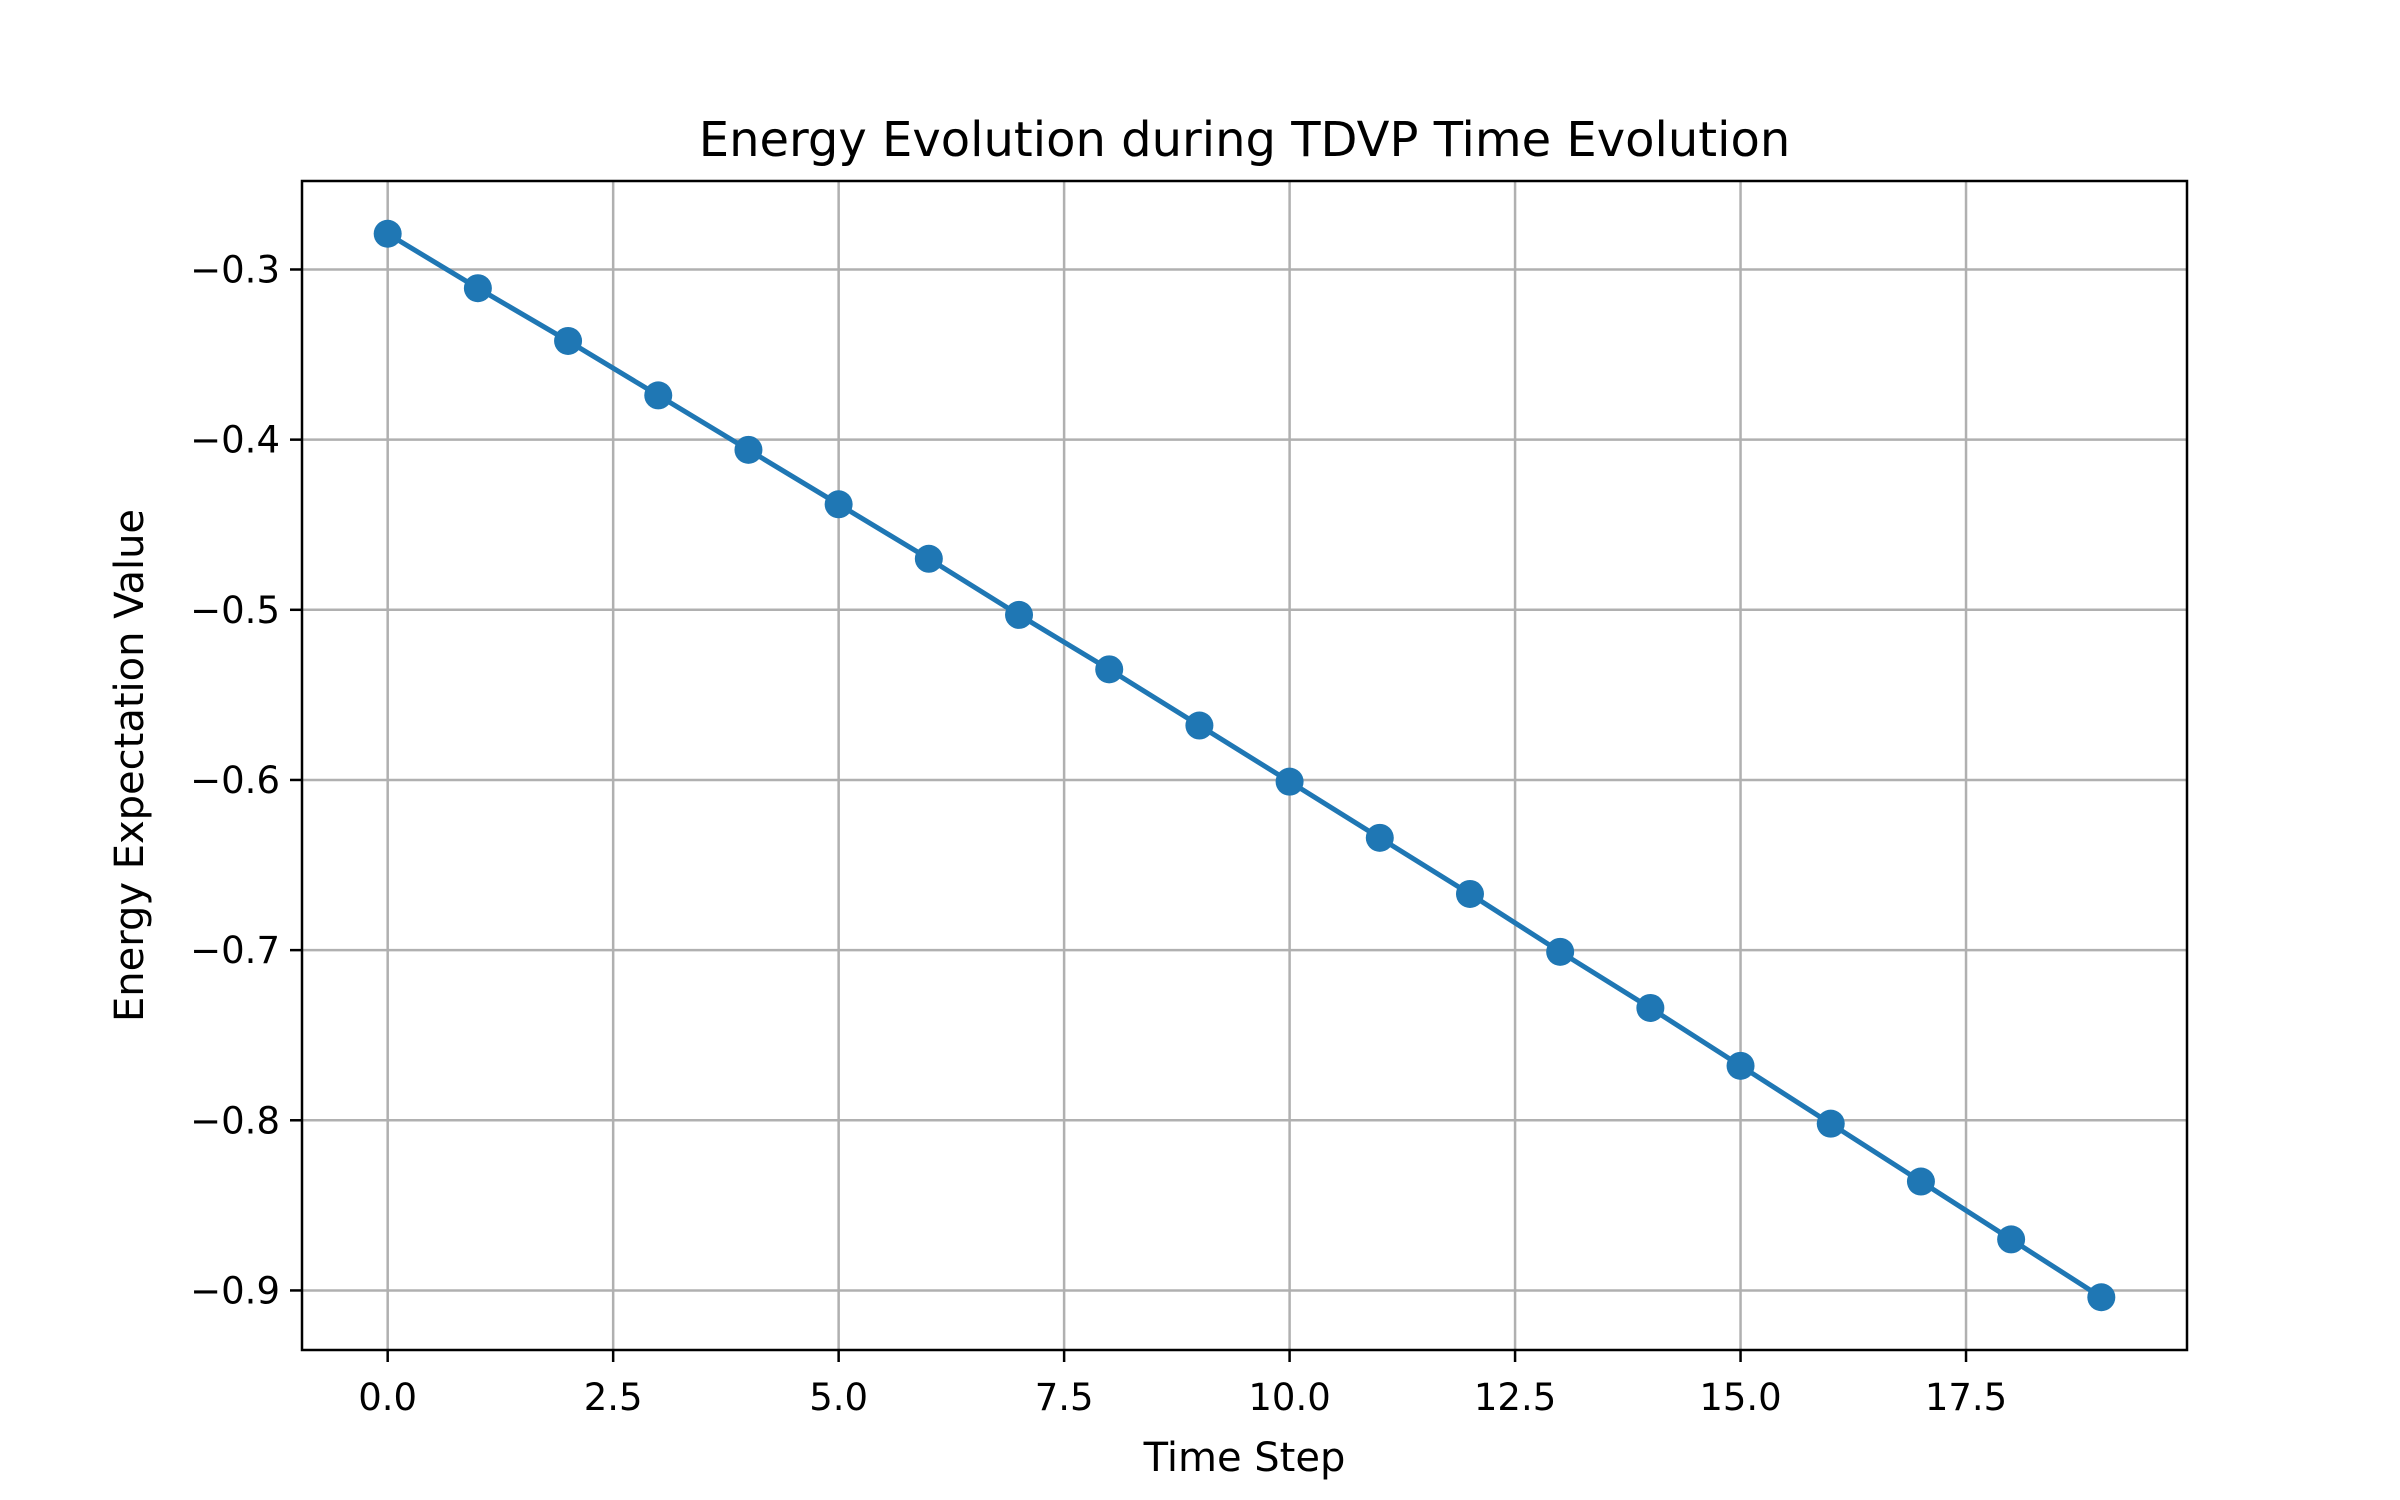 The width and height of the screenshot is (2400, 1500). Describe the element at coordinates (1740, 1397) in the screenshot. I see `x-tick-label: 15.0` at that location.